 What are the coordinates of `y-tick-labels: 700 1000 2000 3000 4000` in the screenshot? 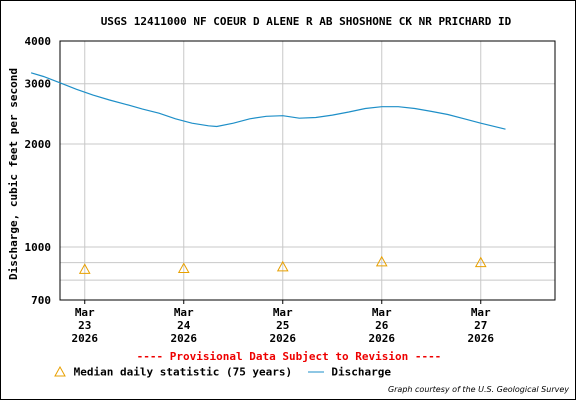 It's located at (38, 171).